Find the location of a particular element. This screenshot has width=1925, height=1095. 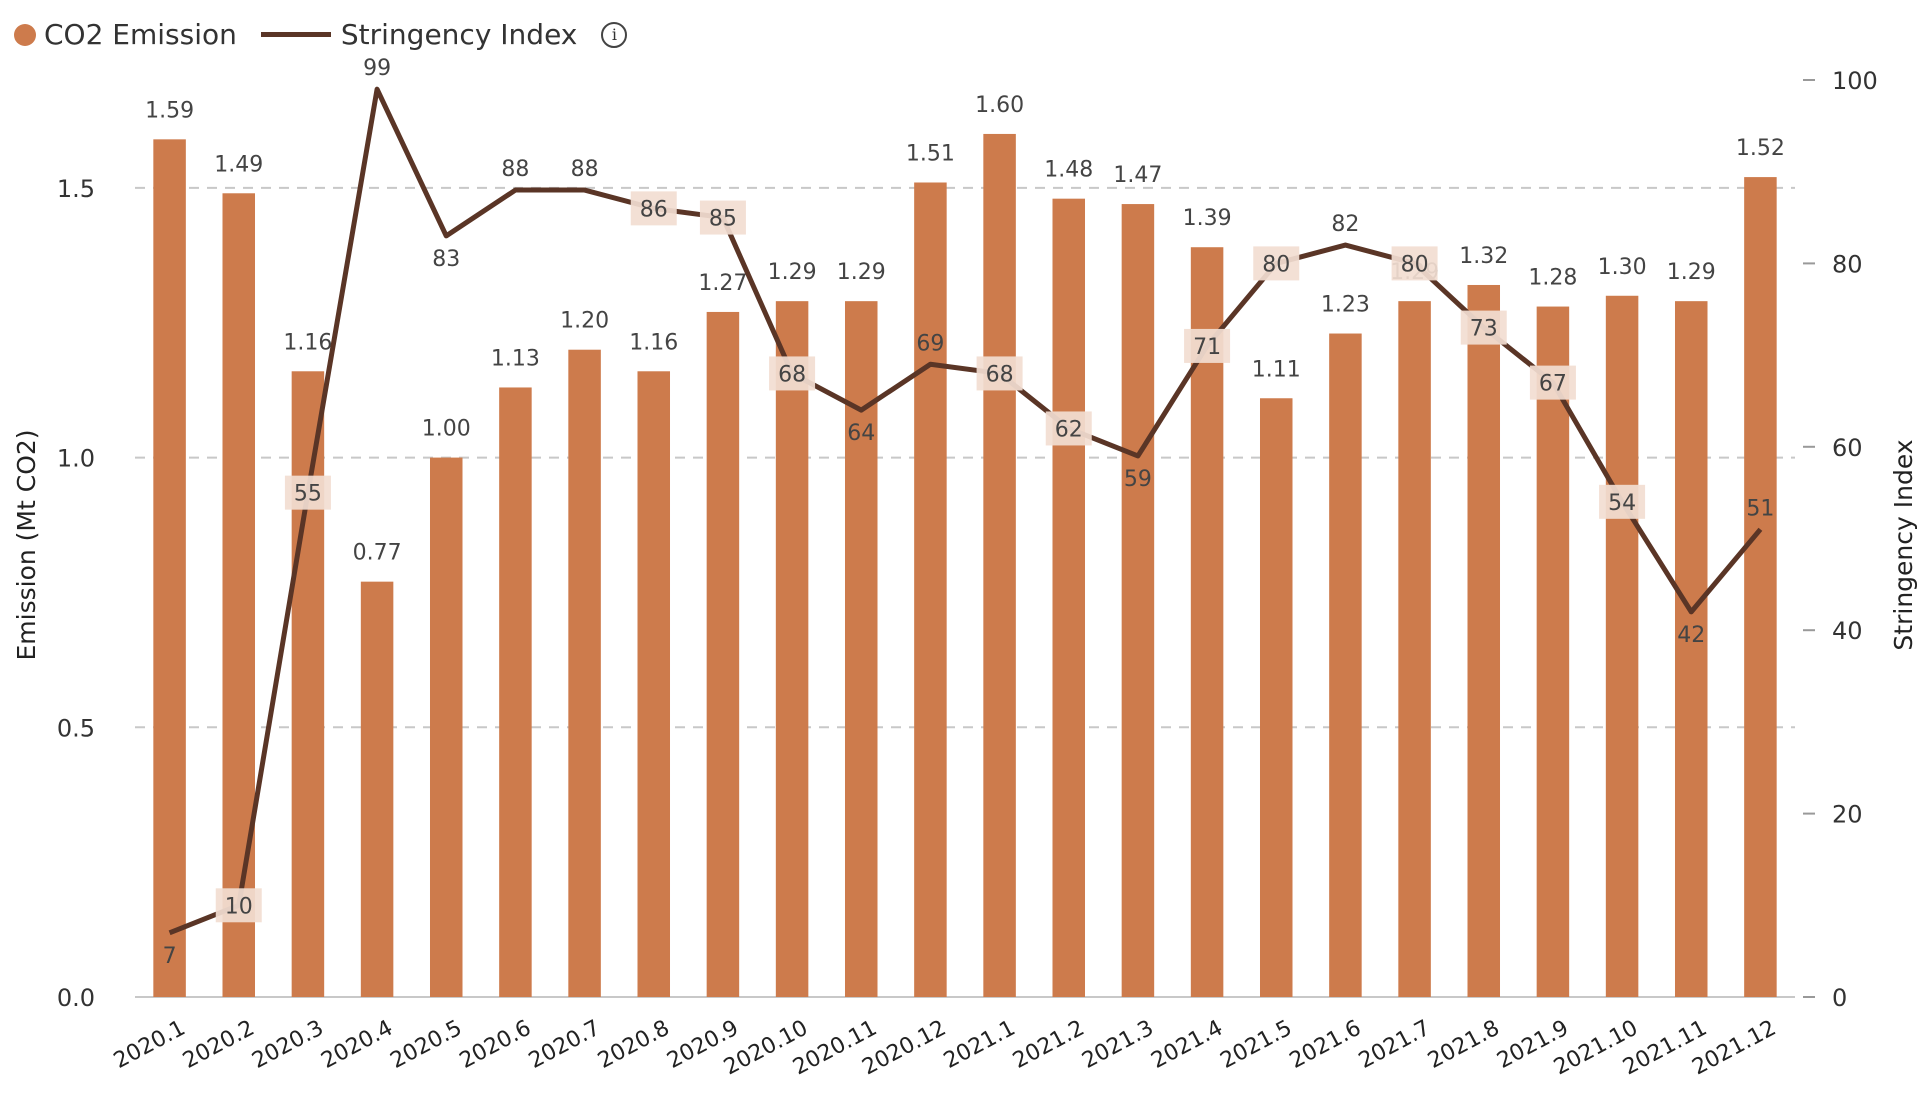

x-tick-label: 2020.1 is located at coordinates (150, 1045).